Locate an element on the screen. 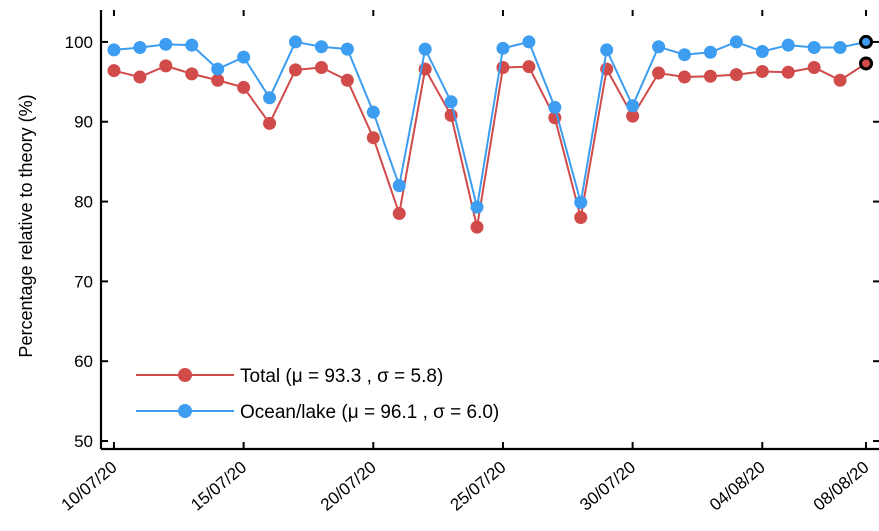  y-tick-label: 90 is located at coordinates (83, 122).